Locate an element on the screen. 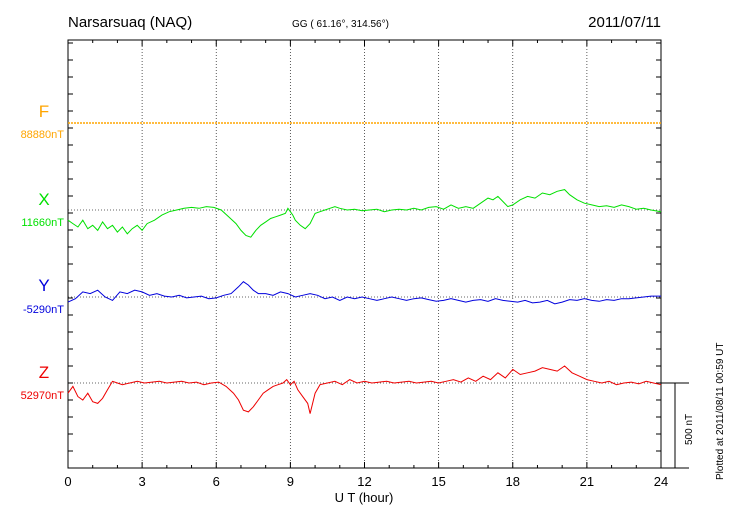  series-labels: F 88880nT X 11660nT Y -5290nT Z 52970nT is located at coordinates (43, 252).